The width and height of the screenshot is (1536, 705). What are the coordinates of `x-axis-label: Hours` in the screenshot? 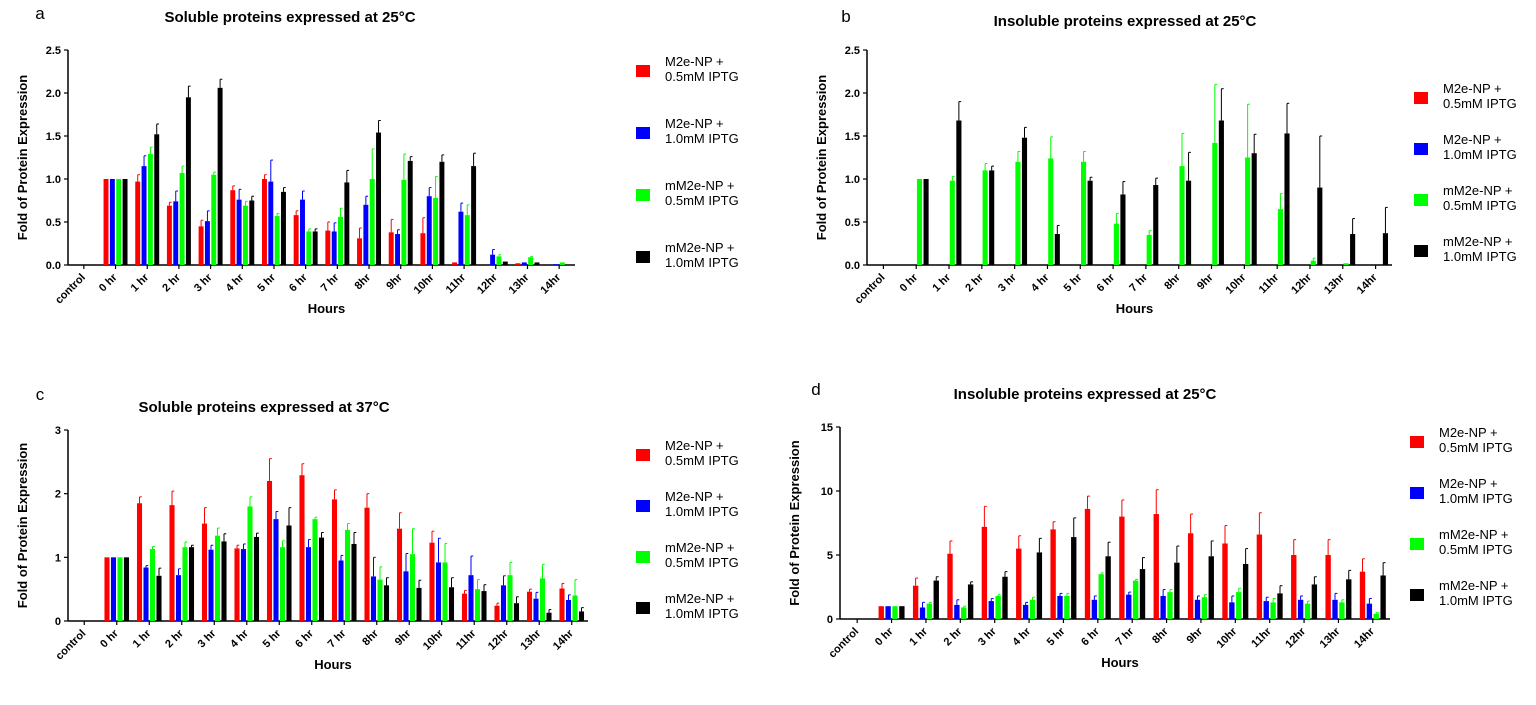 It's located at (327, 308).